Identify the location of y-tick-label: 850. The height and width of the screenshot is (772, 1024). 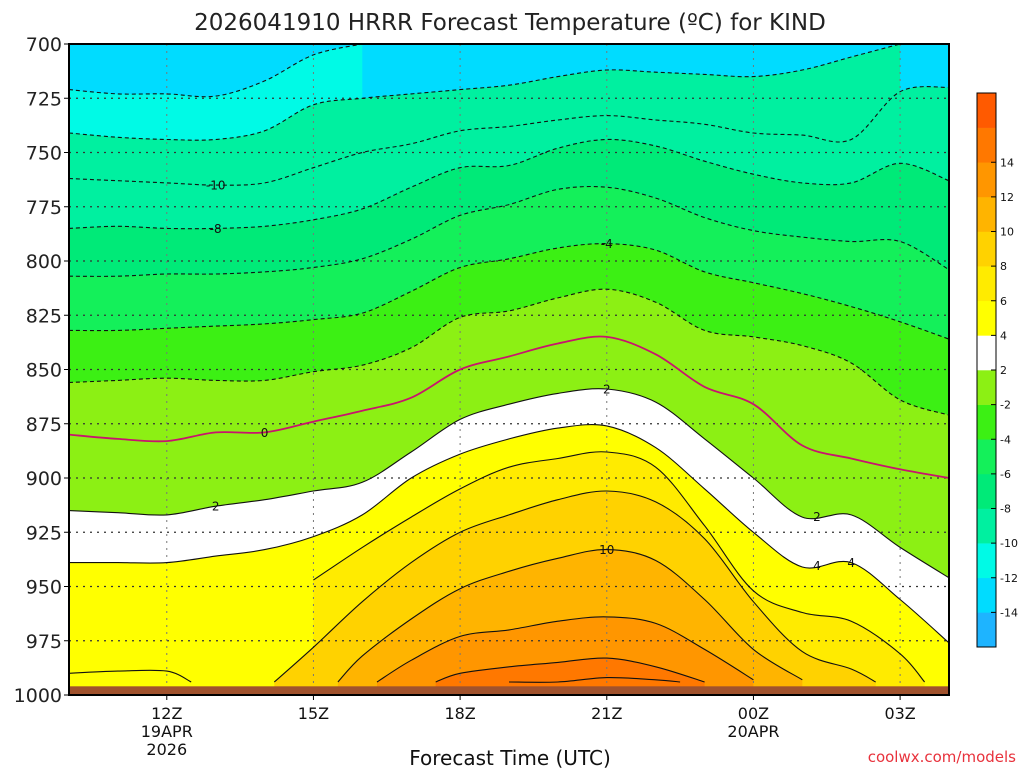
(44, 371).